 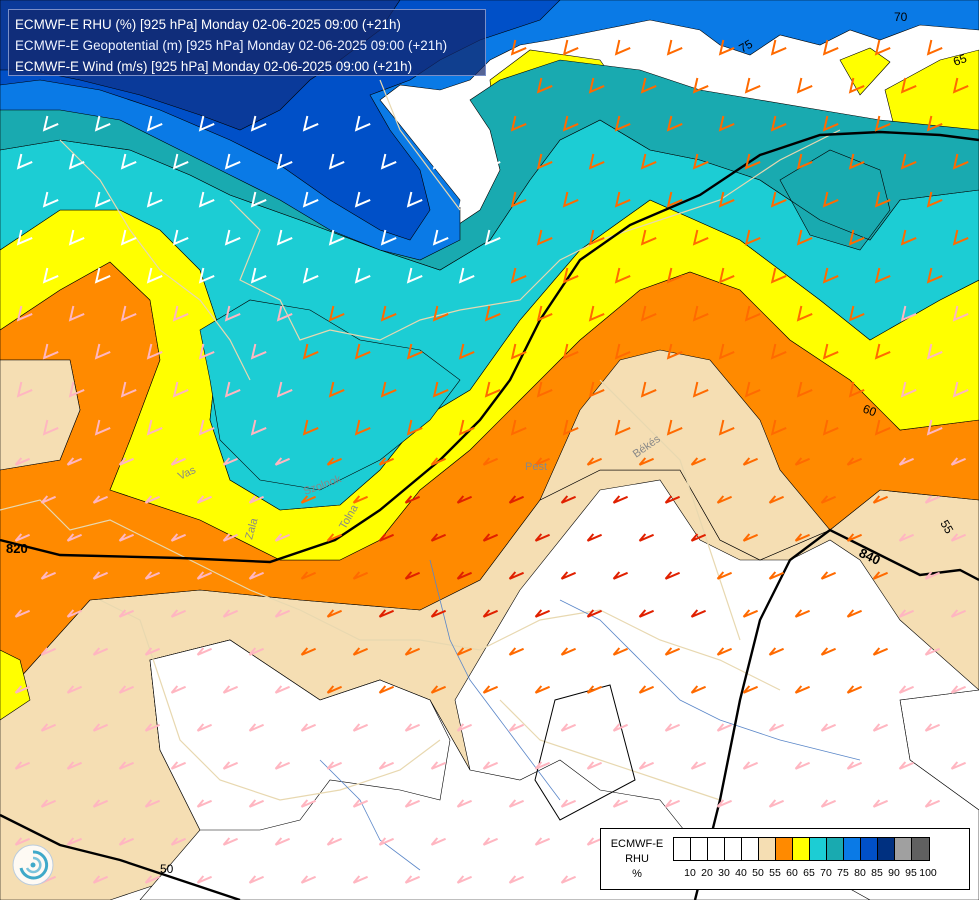 What do you see at coordinates (758, 873) in the screenshot?
I see `legend-tick: 50` at bounding box center [758, 873].